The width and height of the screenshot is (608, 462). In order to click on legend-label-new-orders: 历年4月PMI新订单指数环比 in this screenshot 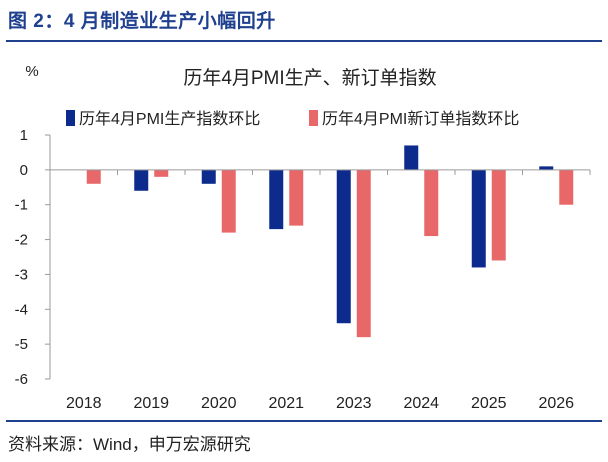, I will do `click(420, 119)`.